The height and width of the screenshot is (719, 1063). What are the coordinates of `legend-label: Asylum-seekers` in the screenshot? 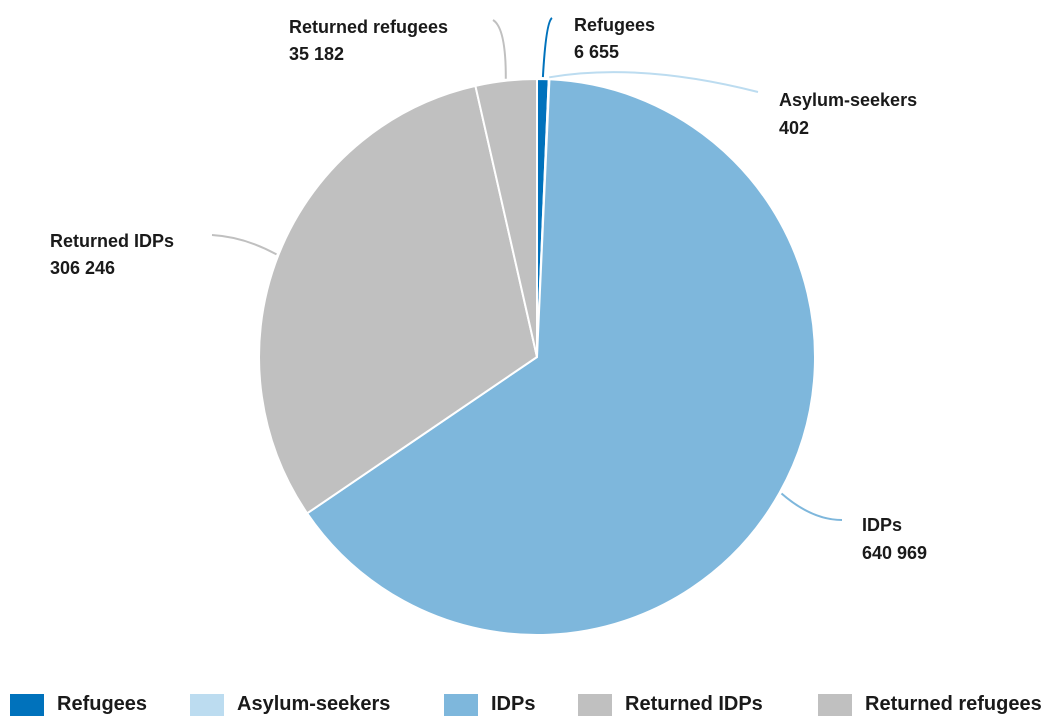 It's located at (314, 704).